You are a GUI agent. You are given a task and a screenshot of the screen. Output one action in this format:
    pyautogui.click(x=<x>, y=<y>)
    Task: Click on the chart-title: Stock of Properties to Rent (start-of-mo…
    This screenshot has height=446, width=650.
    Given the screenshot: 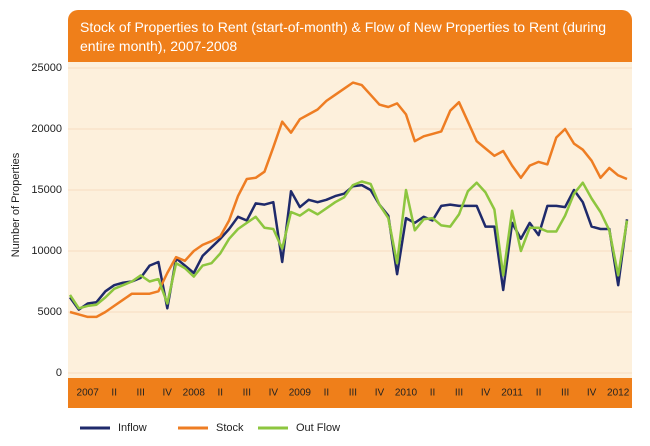 What is the action you would take?
    pyautogui.click(x=350, y=36)
    